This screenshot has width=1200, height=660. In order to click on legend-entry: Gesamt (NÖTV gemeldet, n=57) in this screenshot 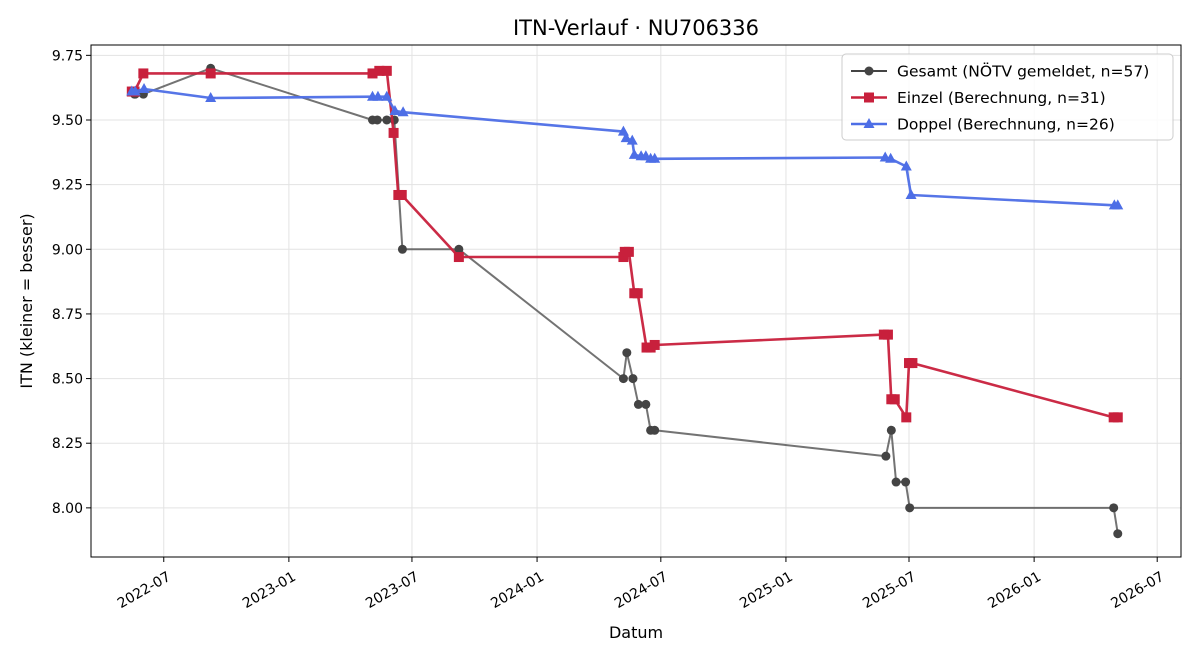, I will do `click(1000, 71)`.